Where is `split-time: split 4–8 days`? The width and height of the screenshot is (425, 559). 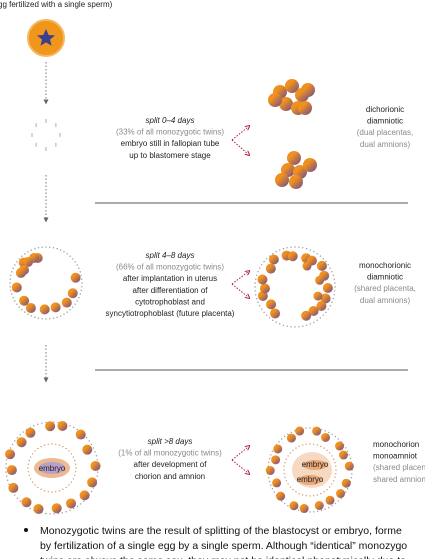 split-time: split 4–8 days is located at coordinates (170, 255).